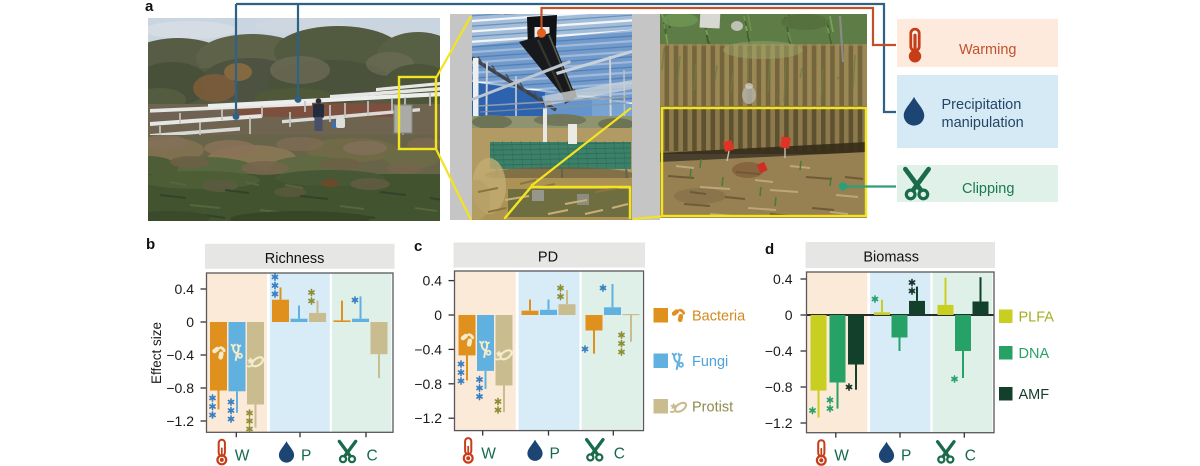  What do you see at coordinates (418, 246) in the screenshot?
I see `svg-text: c` at bounding box center [418, 246].